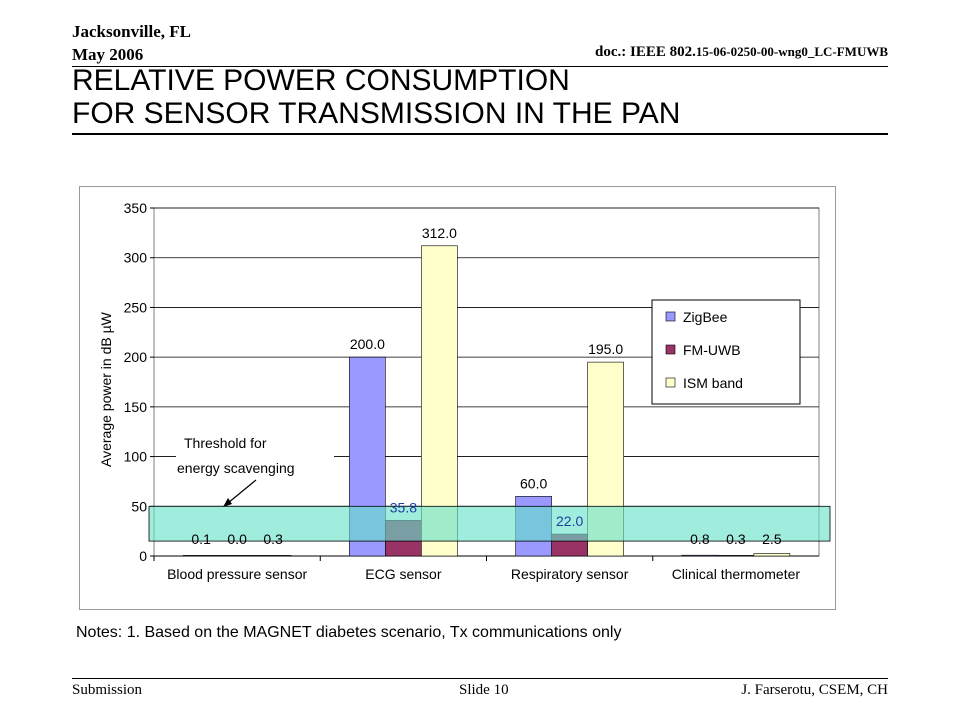 The height and width of the screenshot is (720, 960). Describe the element at coordinates (480, 66) in the screenshot. I see `header-divider` at that location.